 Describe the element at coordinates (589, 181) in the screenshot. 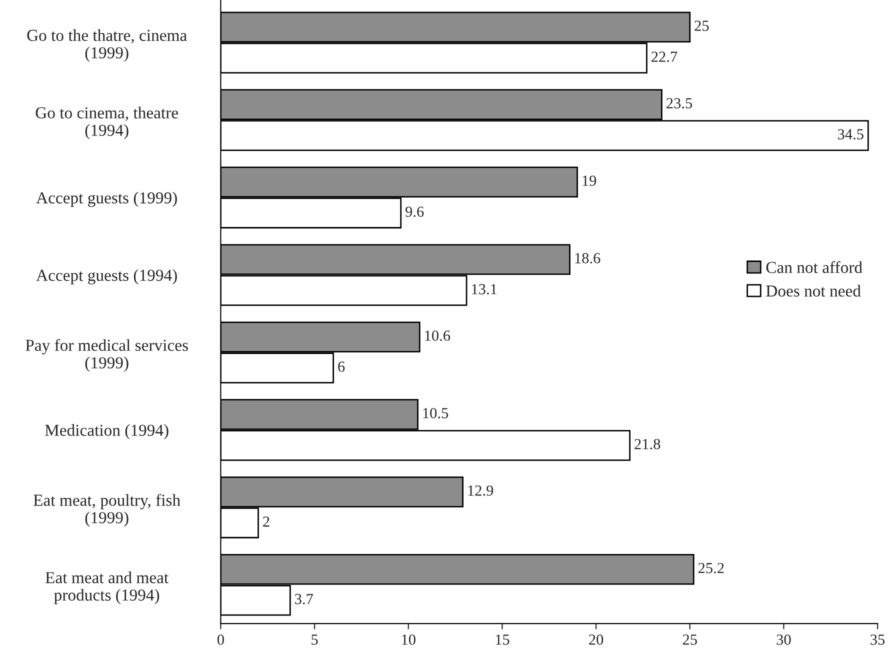

I see `data-label: 19` at that location.